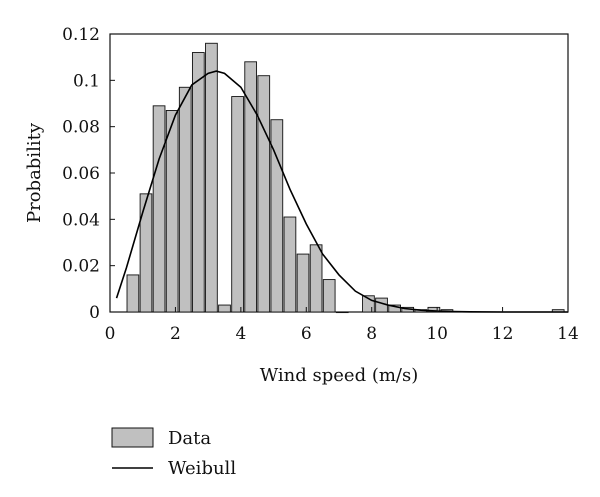 Image resolution: width=600 pixels, height=497 pixels. I want to click on x-tick-label: 10, so click(437, 334).